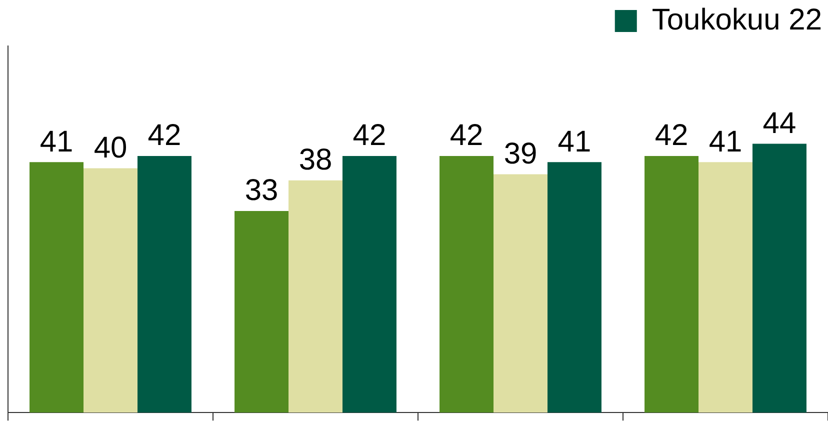 The image size is (828, 443). What do you see at coordinates (779, 123) in the screenshot?
I see `data-label: 44` at bounding box center [779, 123].